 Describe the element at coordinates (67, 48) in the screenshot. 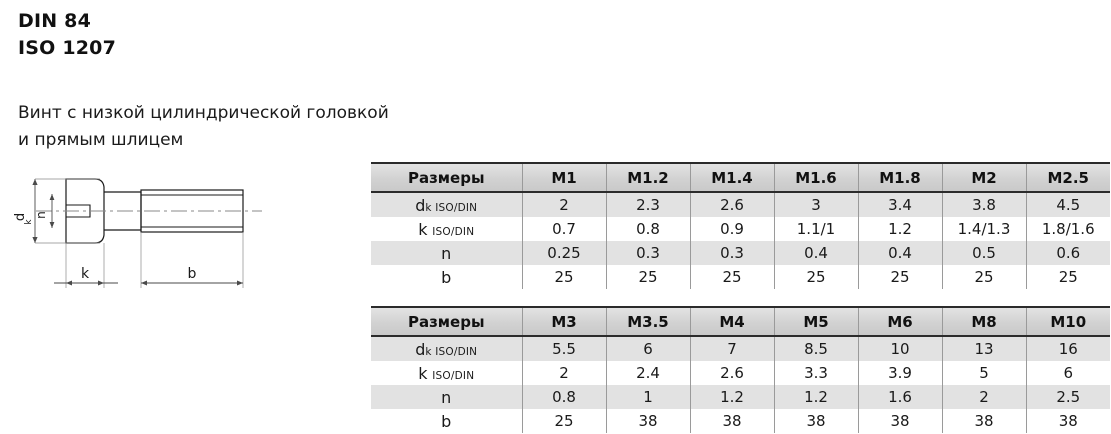

I see `standard-iso-label: ISO 1207` at that location.